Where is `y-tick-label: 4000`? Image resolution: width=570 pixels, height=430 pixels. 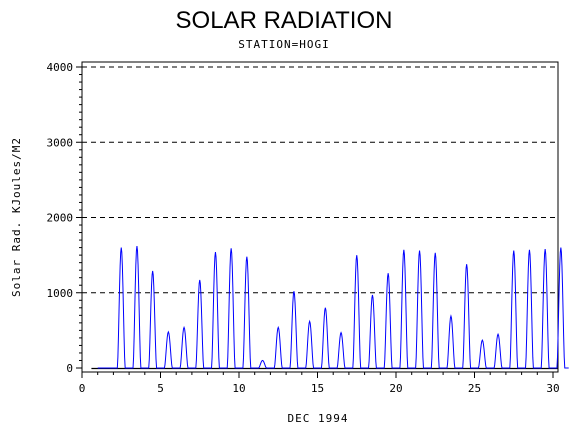
y-tick-label: 4000 is located at coordinates (60, 67).